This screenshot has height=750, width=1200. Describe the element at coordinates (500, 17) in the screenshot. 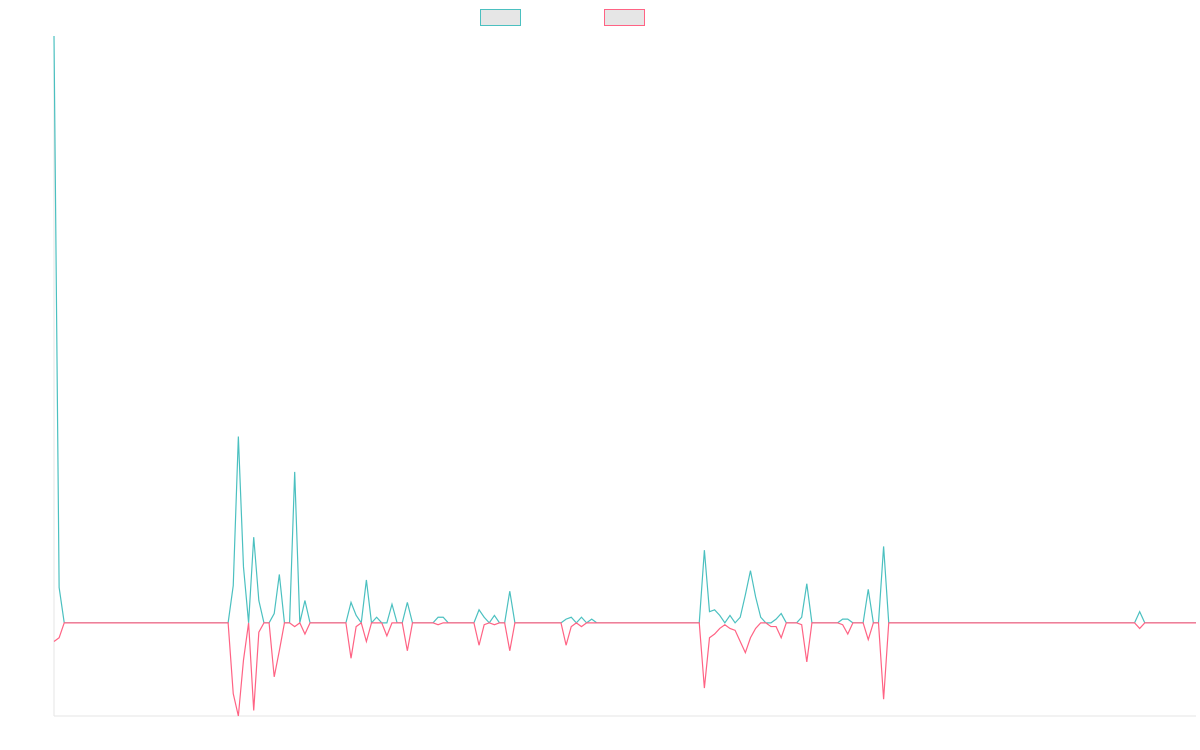

I see `legend-swatch-a` at that location.